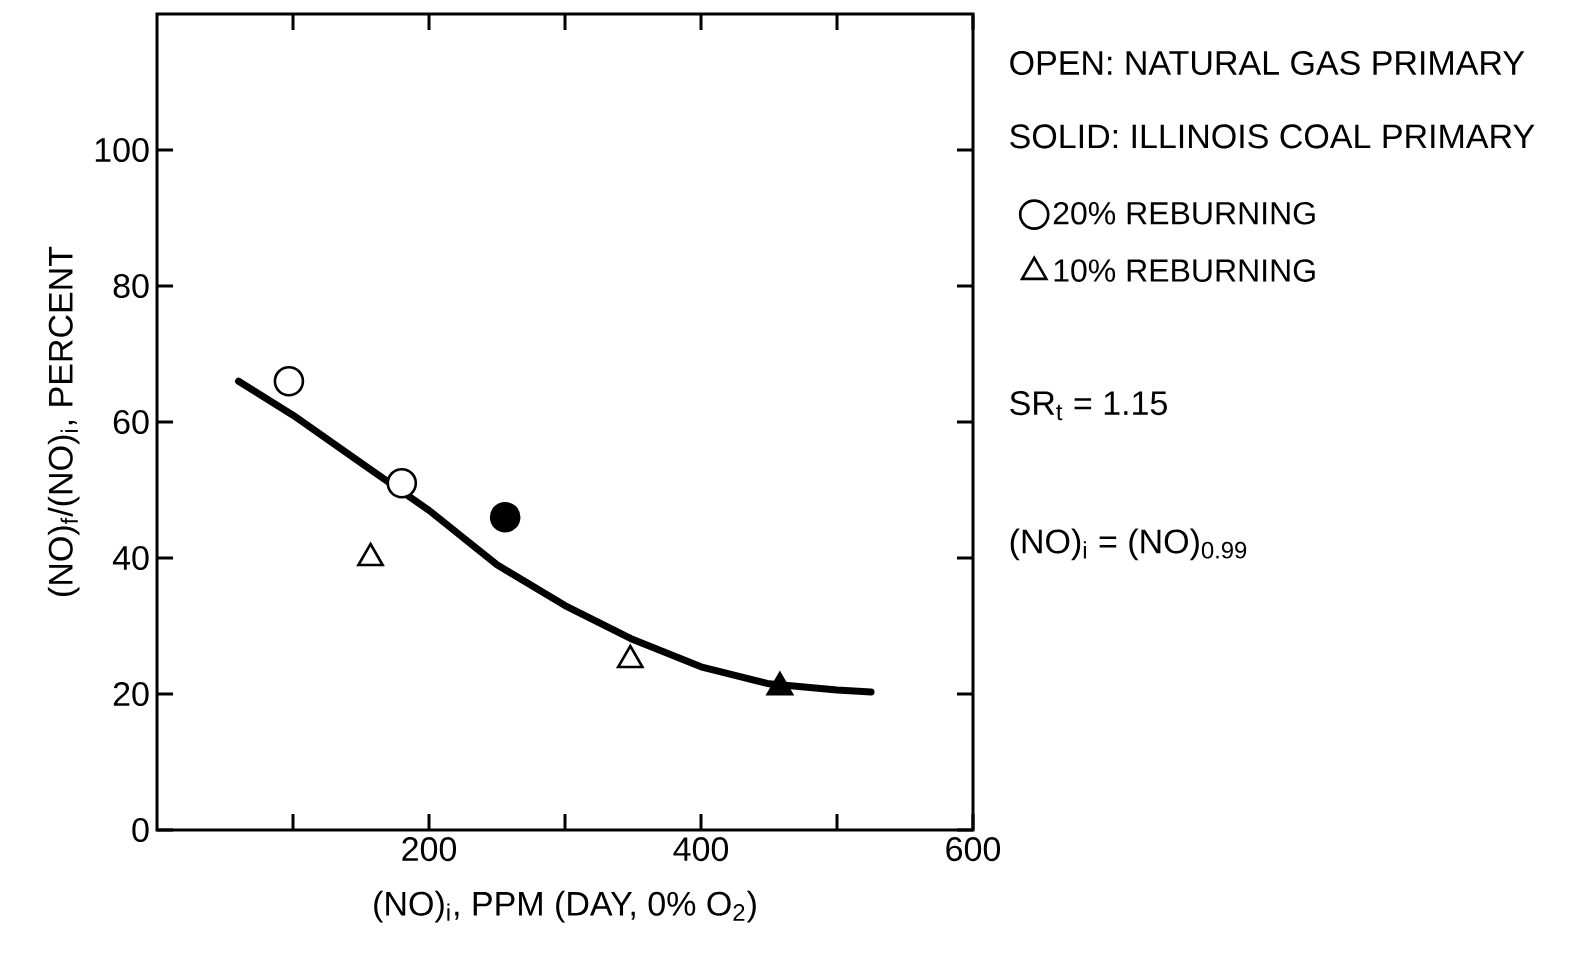 The width and height of the screenshot is (1572, 957). Describe the element at coordinates (131, 286) in the screenshot. I see `y-tick-label: 80` at that location.